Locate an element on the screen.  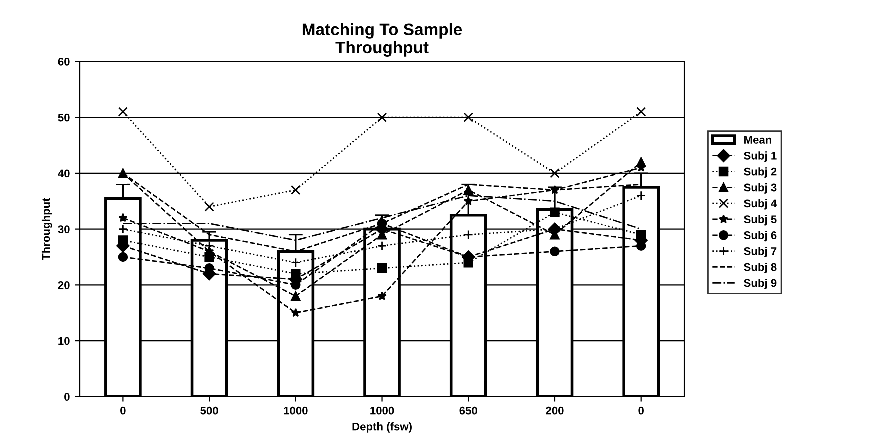
y-tick-label: 0 is located at coordinates (67, 397).